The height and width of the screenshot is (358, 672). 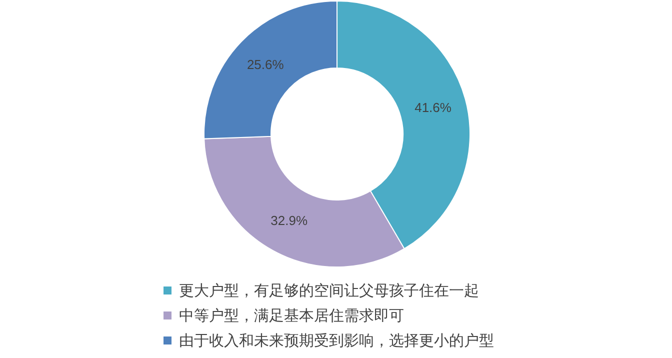 I want to click on data-label: 41.6%, so click(x=433, y=107).